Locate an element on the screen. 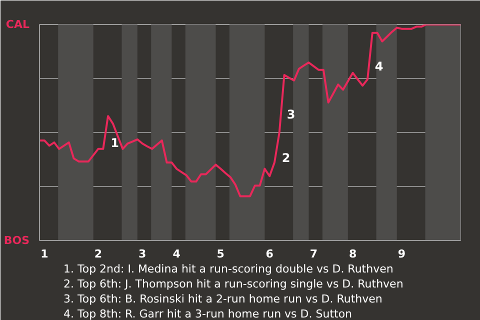 The image size is (480, 320). annotation: 1 is located at coordinates (114, 143).